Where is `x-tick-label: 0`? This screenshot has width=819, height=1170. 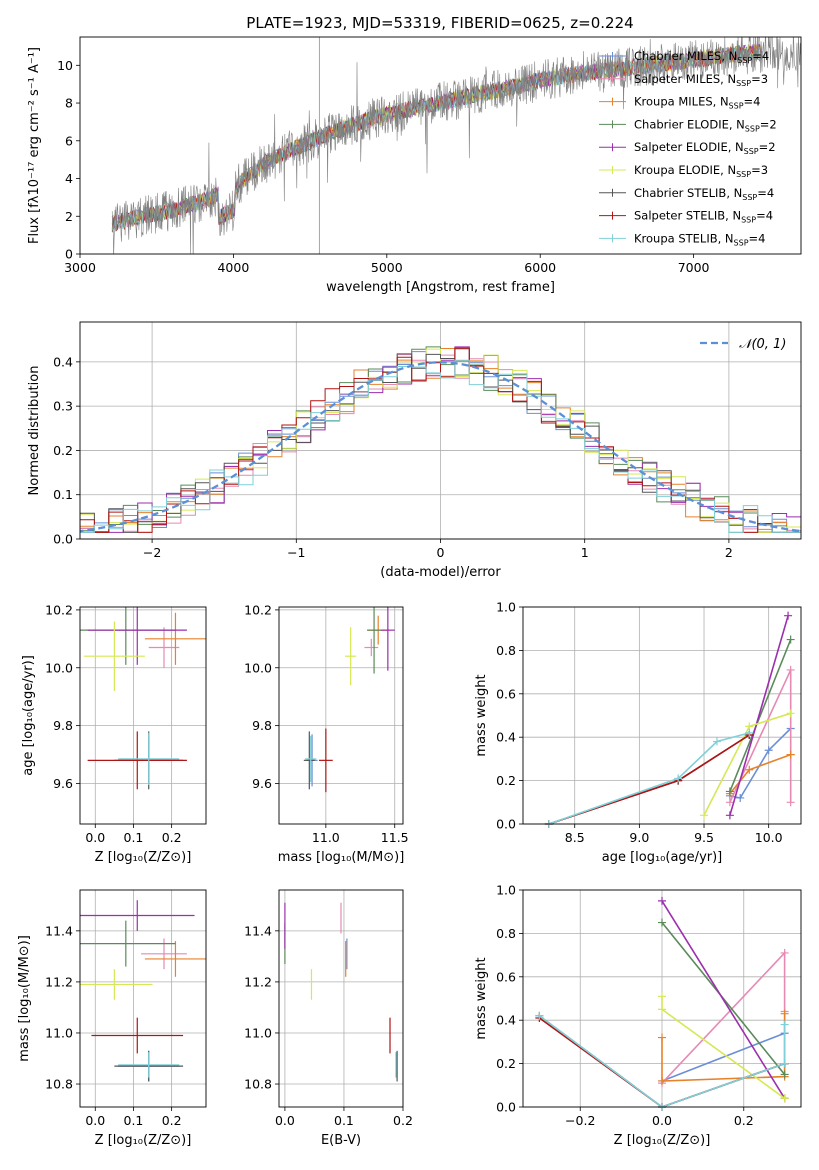 x-tick-label: 0 is located at coordinates (441, 552).